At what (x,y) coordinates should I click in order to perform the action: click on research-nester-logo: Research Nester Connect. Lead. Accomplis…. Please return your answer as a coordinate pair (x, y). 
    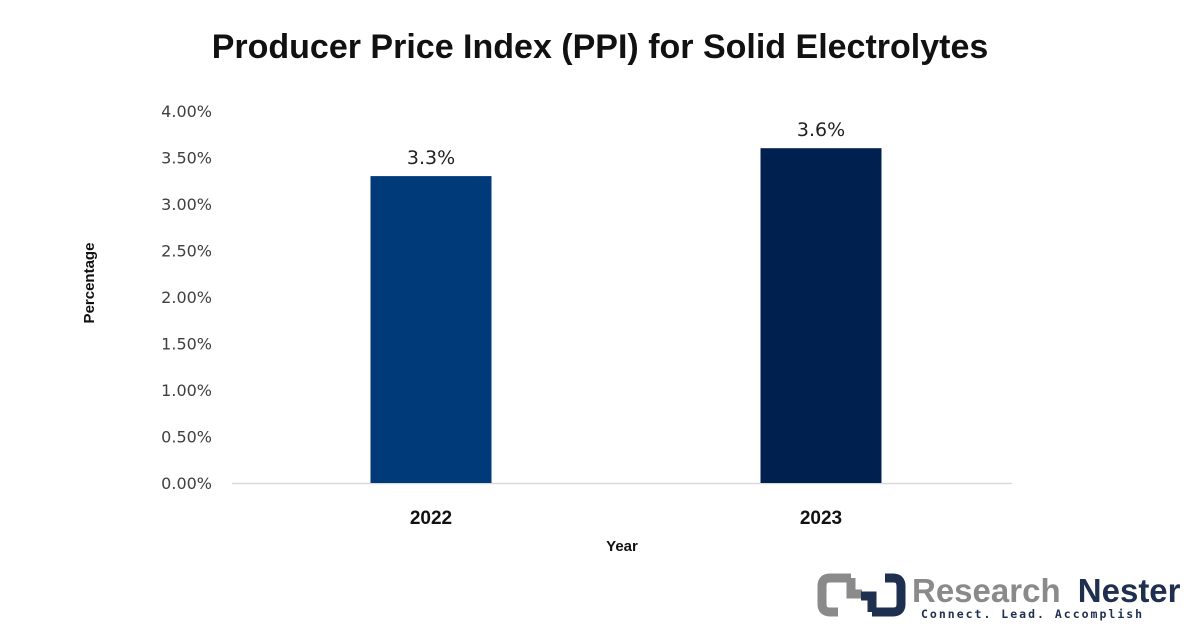
    Looking at the image, I should click on (999, 596).